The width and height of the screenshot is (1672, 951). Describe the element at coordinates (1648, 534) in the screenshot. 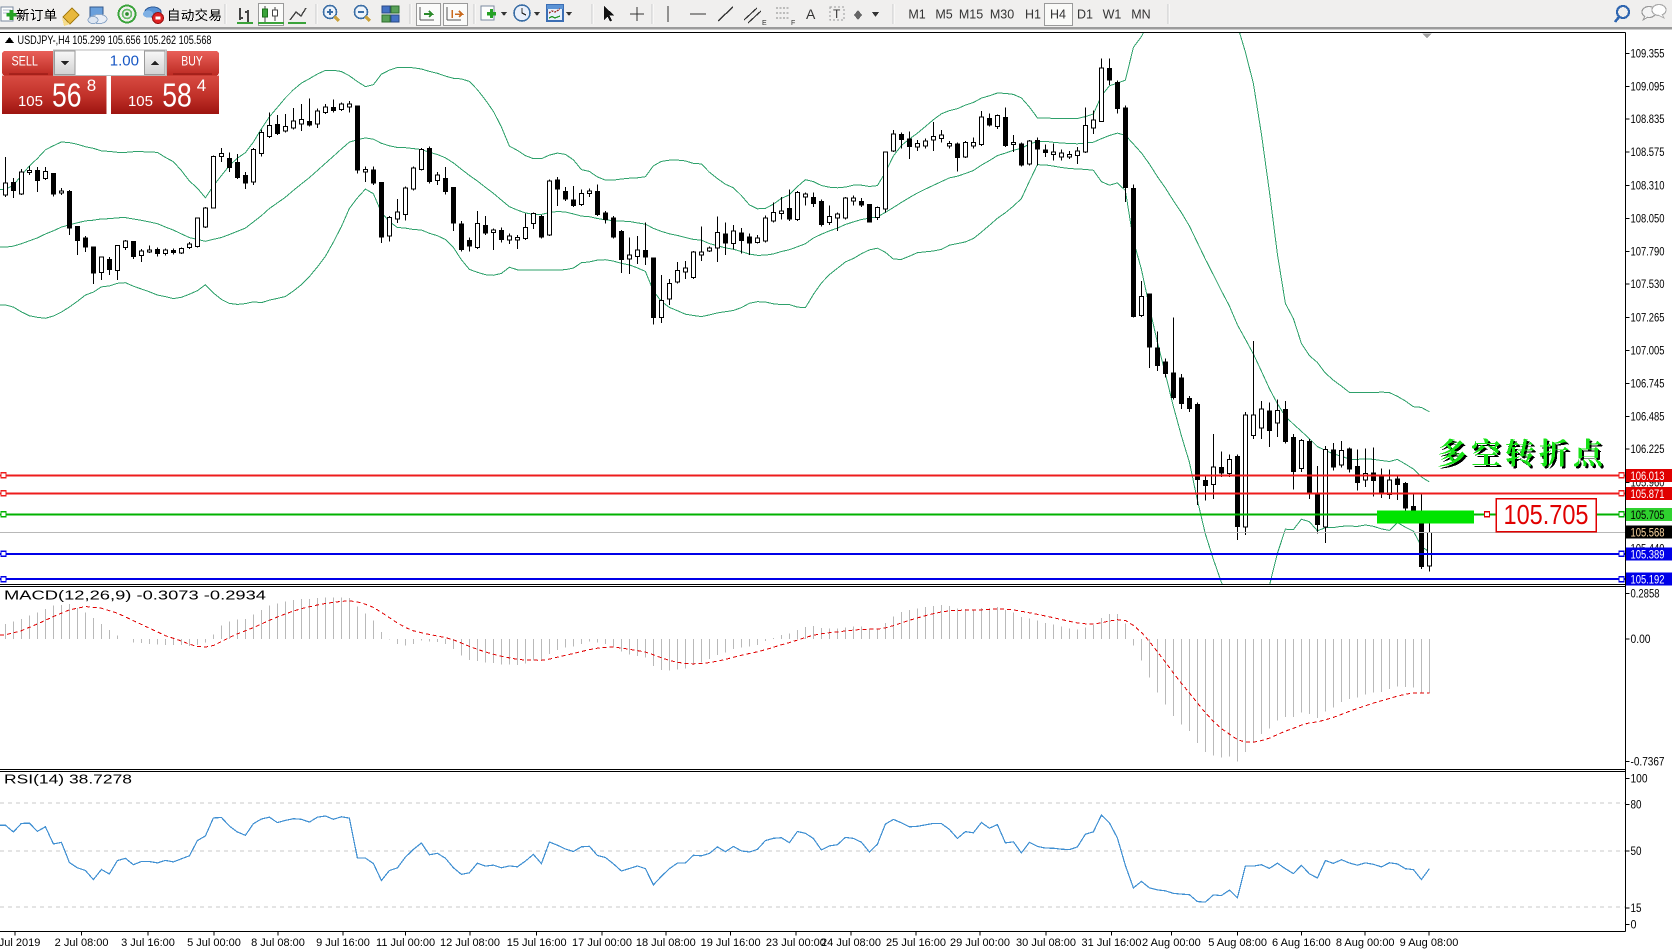

I see `svg-text: 105.568` at that location.